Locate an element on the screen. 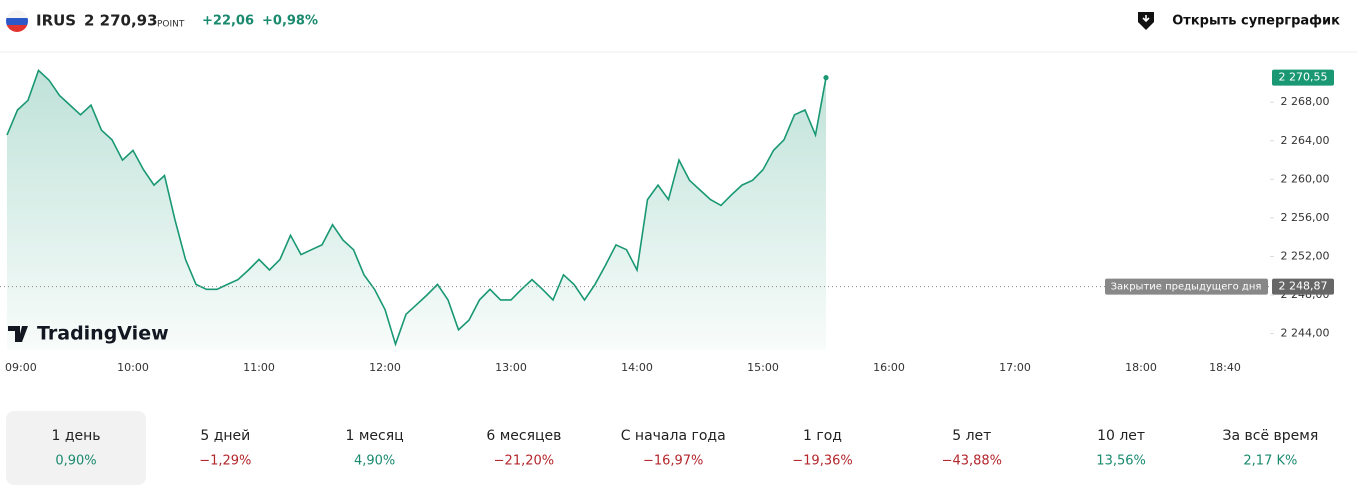  y-tick-label: 2 264,00 is located at coordinates (1305, 140).